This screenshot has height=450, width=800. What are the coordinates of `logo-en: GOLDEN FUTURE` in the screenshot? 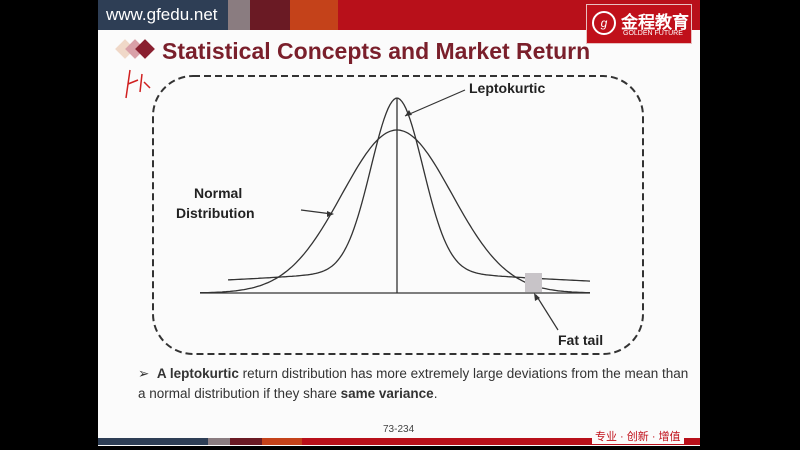 It's located at (653, 33).